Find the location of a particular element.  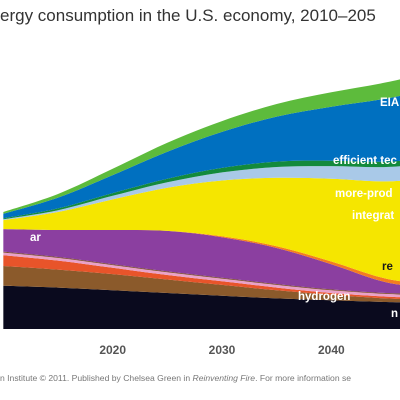

band-label-n: n is located at coordinates (394, 314).